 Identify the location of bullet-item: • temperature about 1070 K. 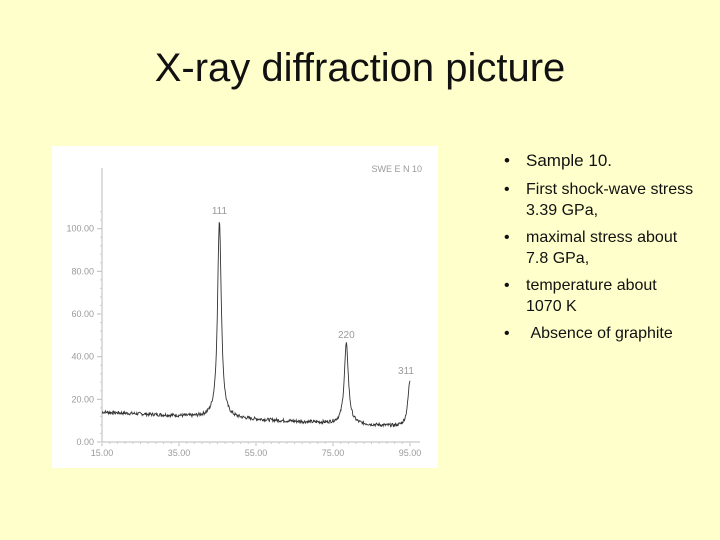
(596, 296).